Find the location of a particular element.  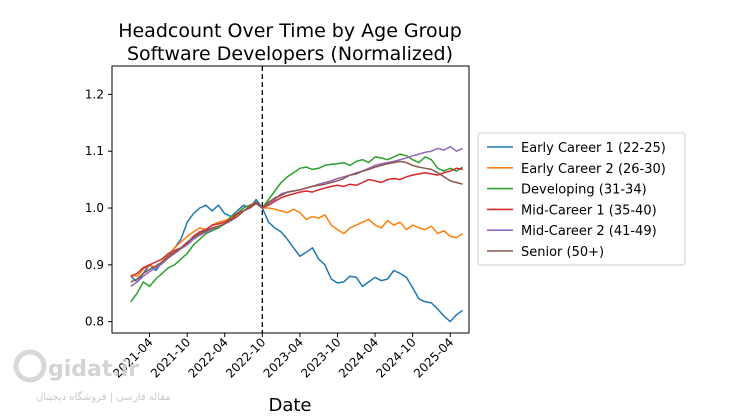

y-axis: 0.8 0.9 1.0 1.1 1.2 is located at coordinates (98, 208).